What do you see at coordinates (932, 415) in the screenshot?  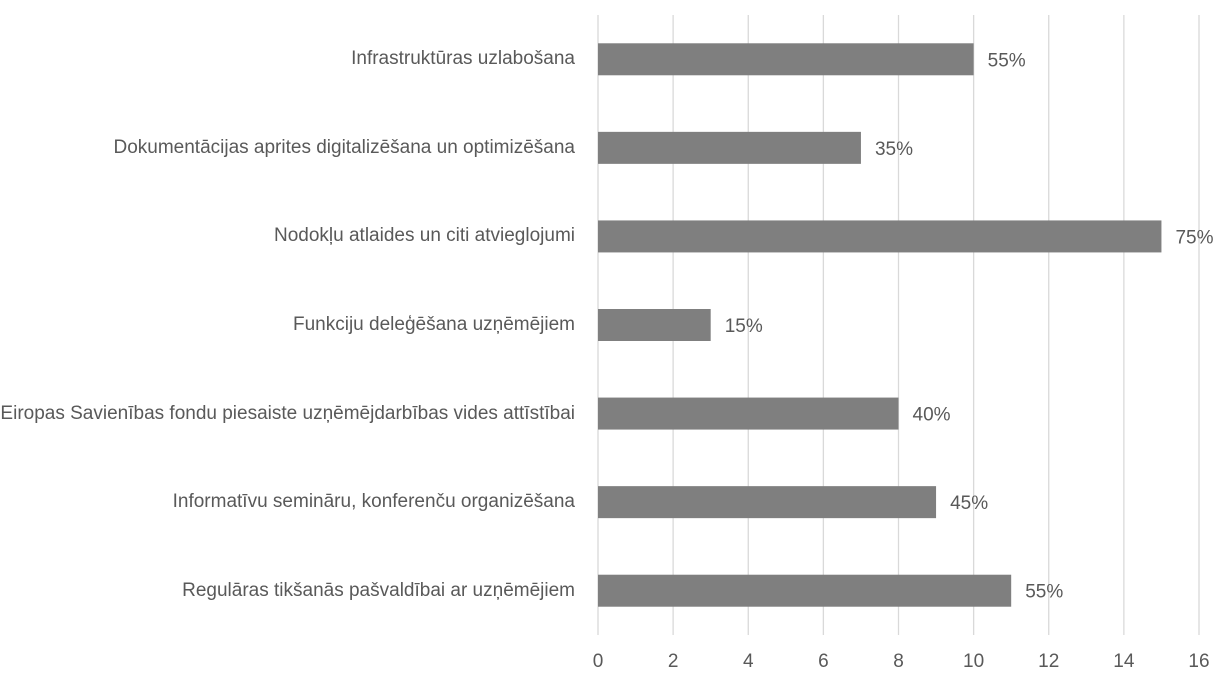 I see `data-label: 40%` at bounding box center [932, 415].